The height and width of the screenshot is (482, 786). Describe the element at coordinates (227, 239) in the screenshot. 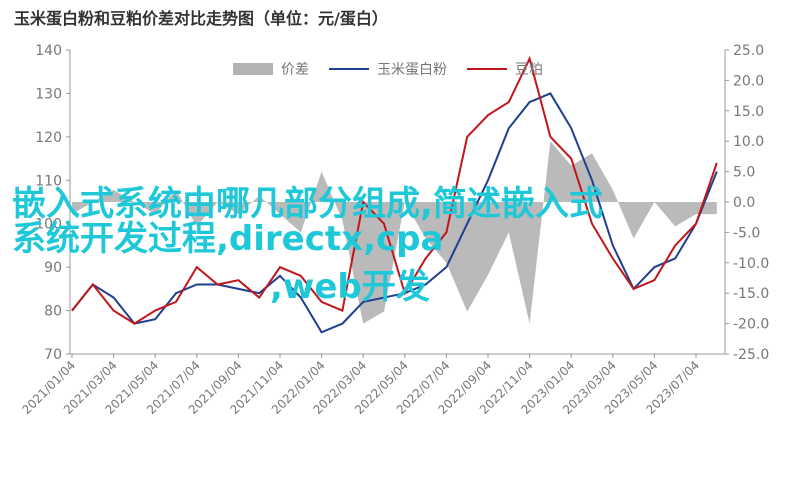

I see `overlay-text: 系统开发过程,directx,cpa` at that location.